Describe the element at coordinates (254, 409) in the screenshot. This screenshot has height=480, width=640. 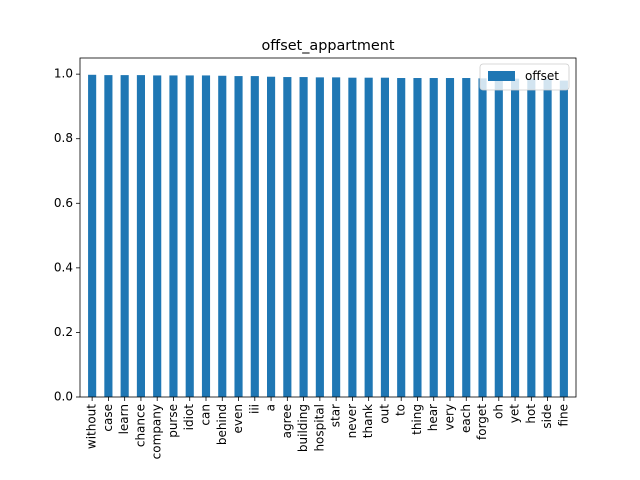
I see `x-tick-label: iii` at that location.